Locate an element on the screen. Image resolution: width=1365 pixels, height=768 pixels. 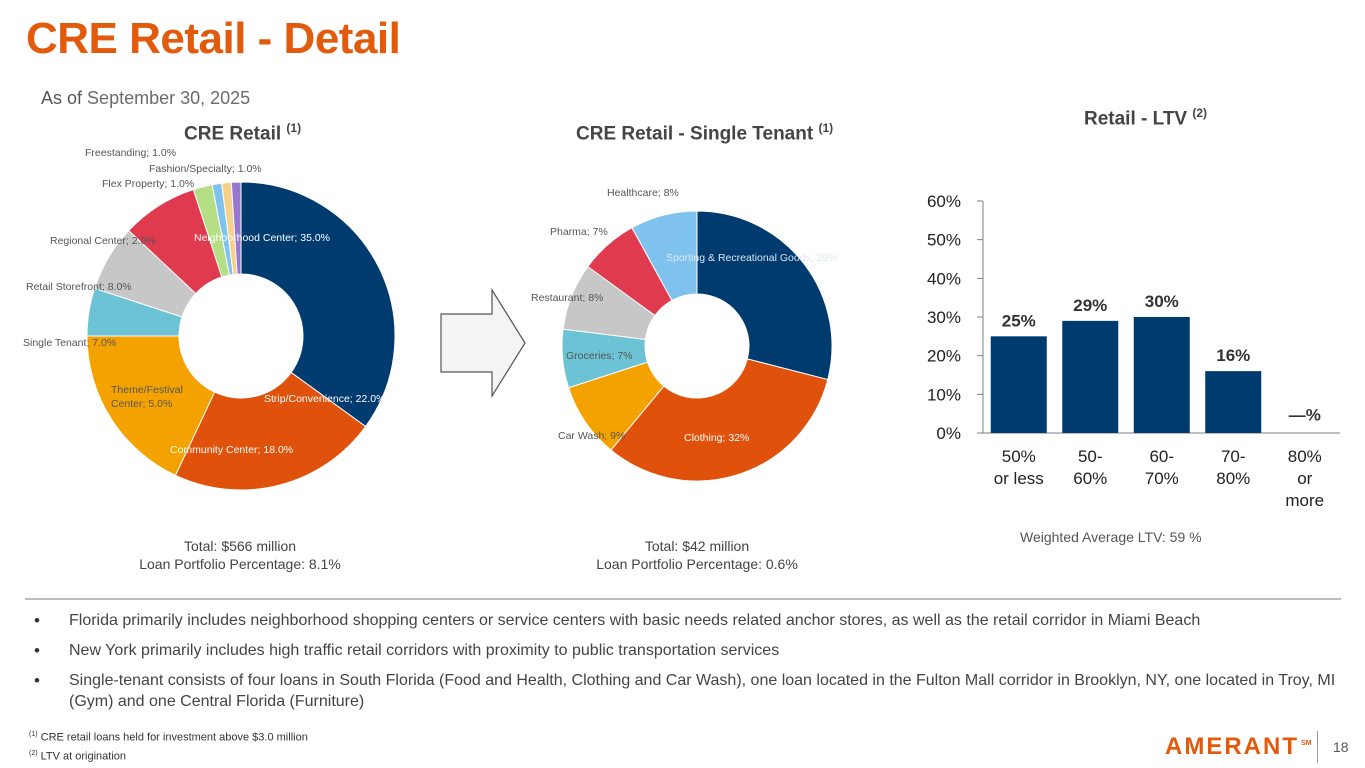
y-tick-label: 20% is located at coordinates (944, 356).